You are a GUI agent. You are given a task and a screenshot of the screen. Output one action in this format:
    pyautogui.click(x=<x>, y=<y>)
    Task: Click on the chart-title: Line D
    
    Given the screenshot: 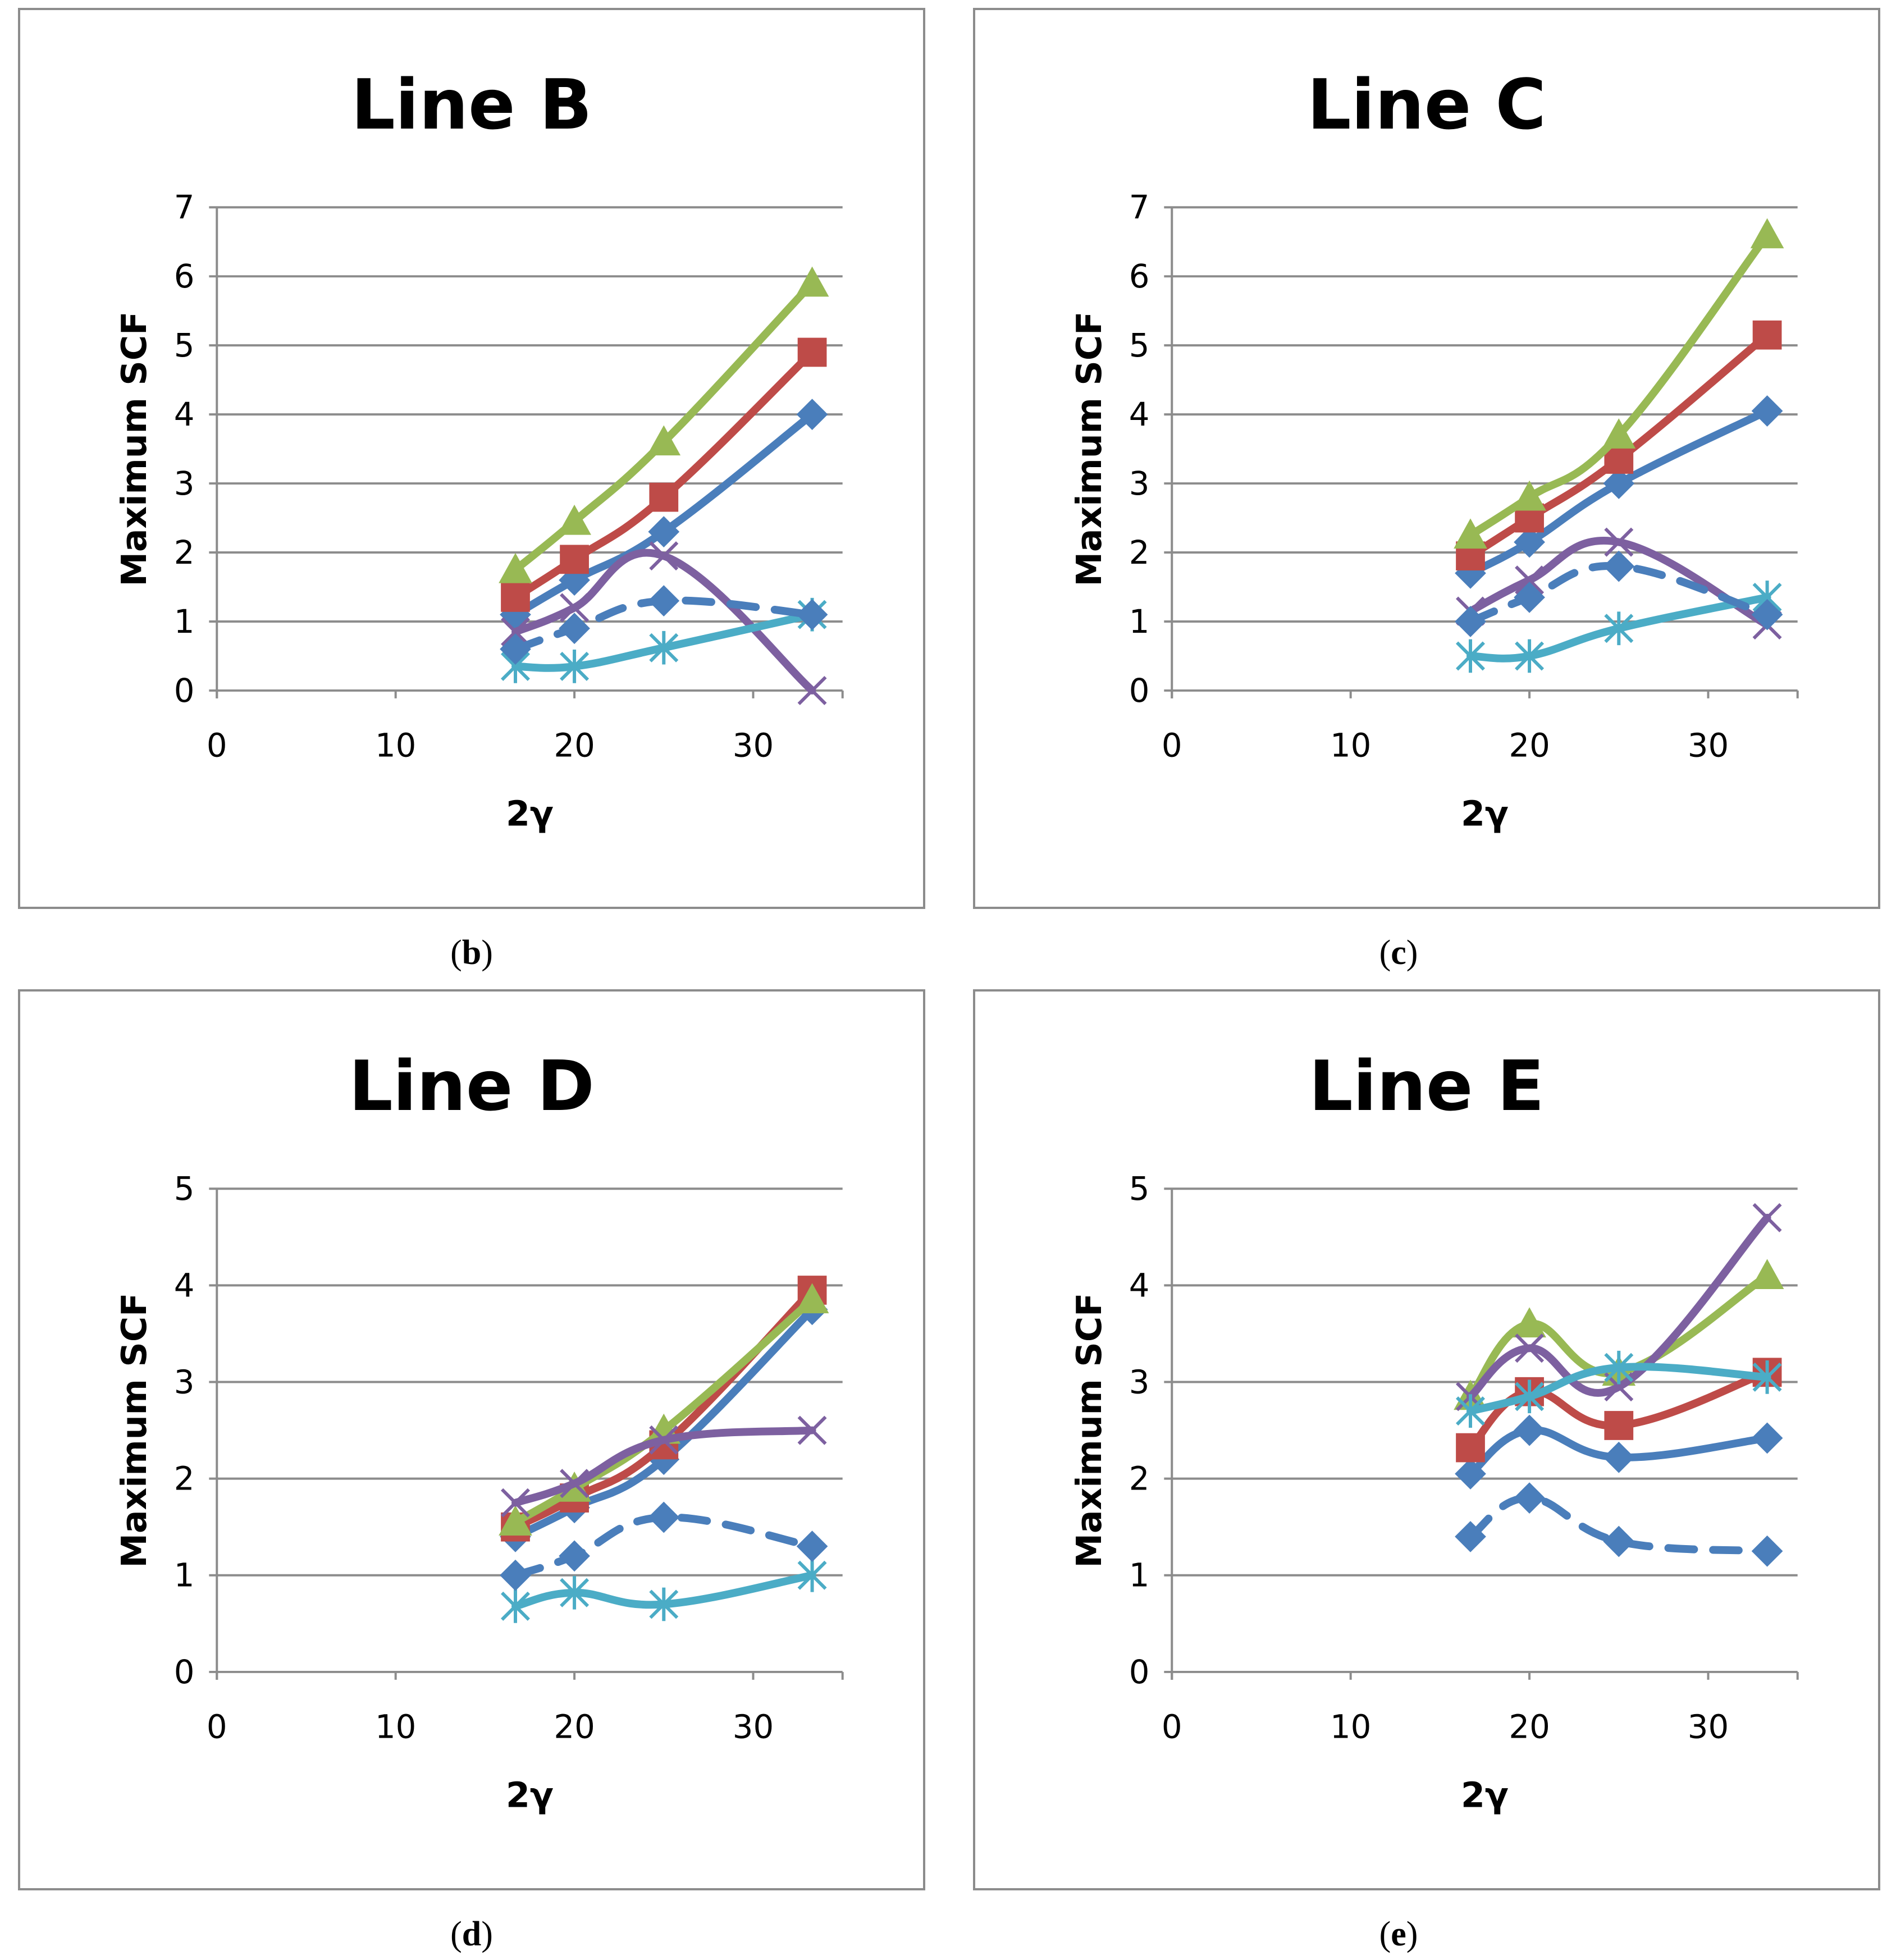 What is the action you would take?
    pyautogui.click(x=472, y=1086)
    